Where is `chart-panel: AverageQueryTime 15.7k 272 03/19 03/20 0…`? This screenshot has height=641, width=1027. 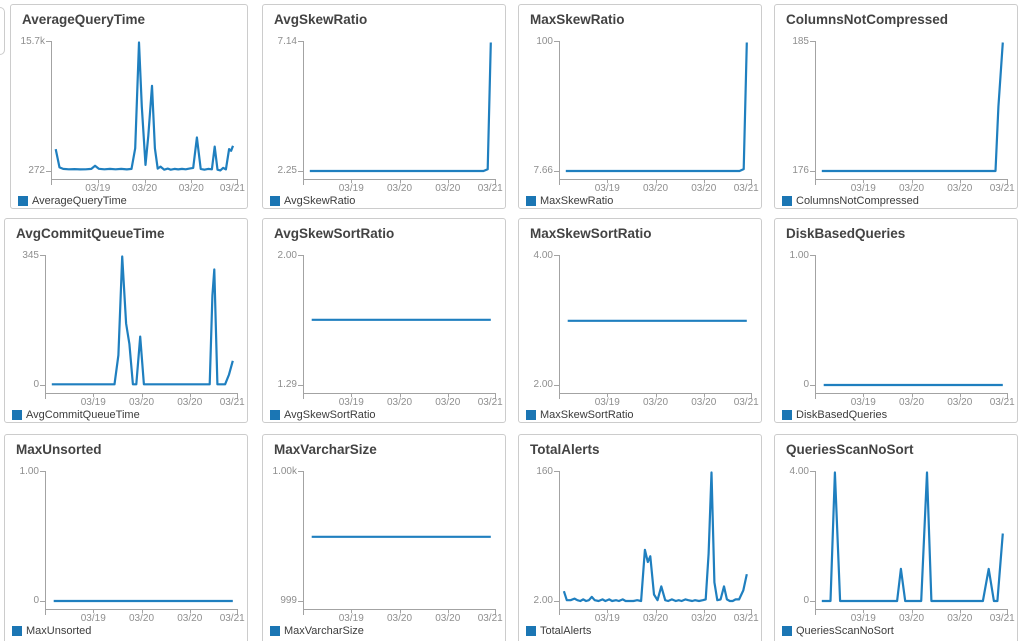
chart-panel: AverageQueryTime 15.7k 272 03/19 03/20 0… is located at coordinates (129, 106).